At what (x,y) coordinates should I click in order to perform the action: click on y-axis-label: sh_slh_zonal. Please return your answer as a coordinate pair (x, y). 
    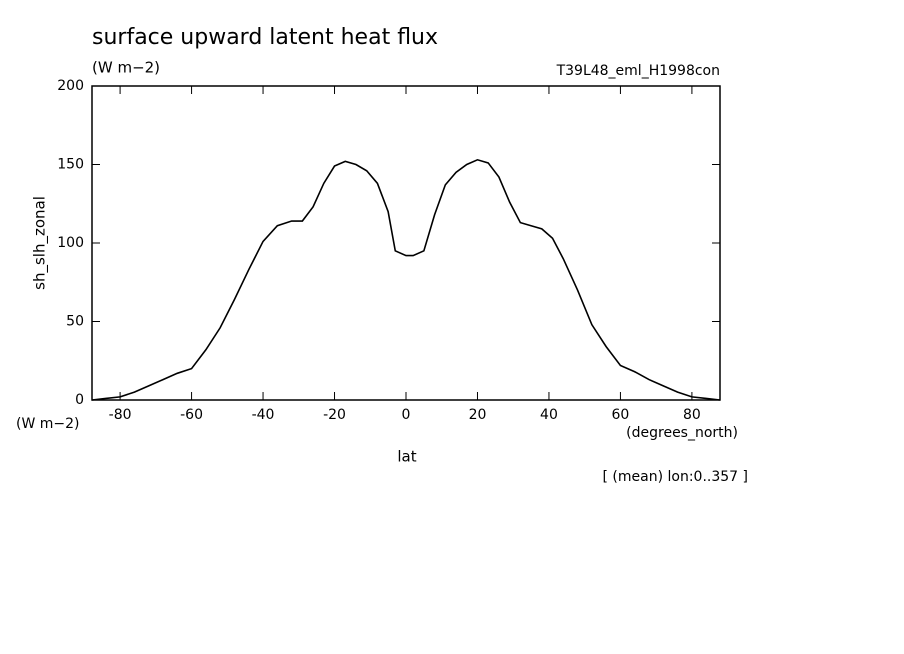
    Looking at the image, I should click on (40, 243).